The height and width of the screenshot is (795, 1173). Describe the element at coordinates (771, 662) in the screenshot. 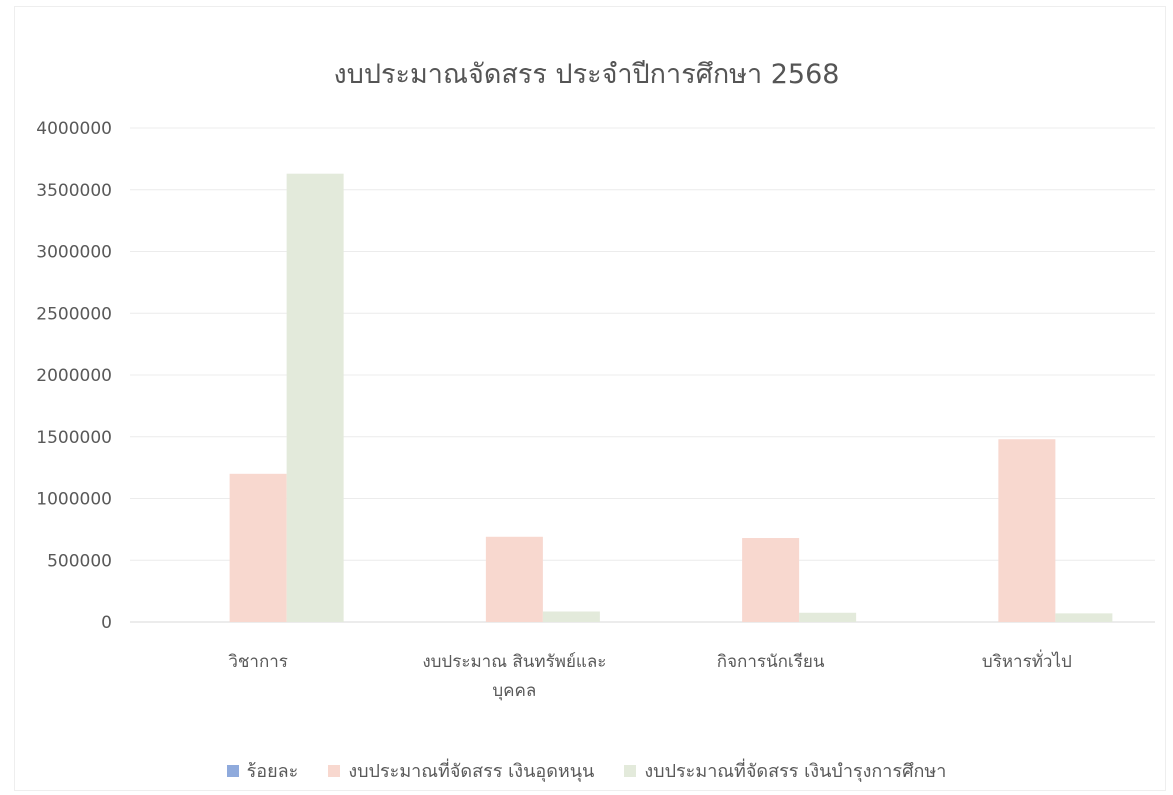

I see `x-tick-label: กิจการนักเรียน` at that location.